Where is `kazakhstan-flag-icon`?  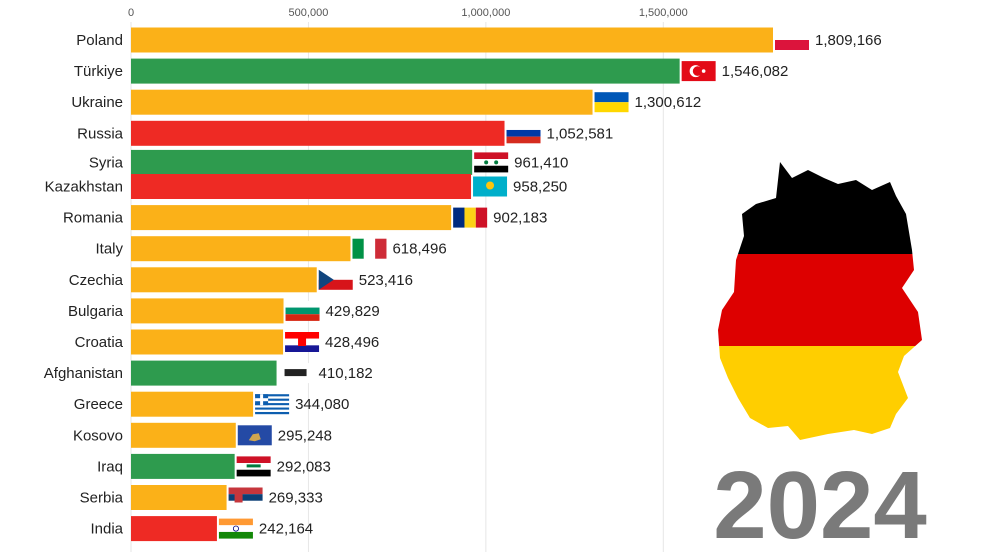
kazakhstan-flag-icon is located at coordinates (490, 186).